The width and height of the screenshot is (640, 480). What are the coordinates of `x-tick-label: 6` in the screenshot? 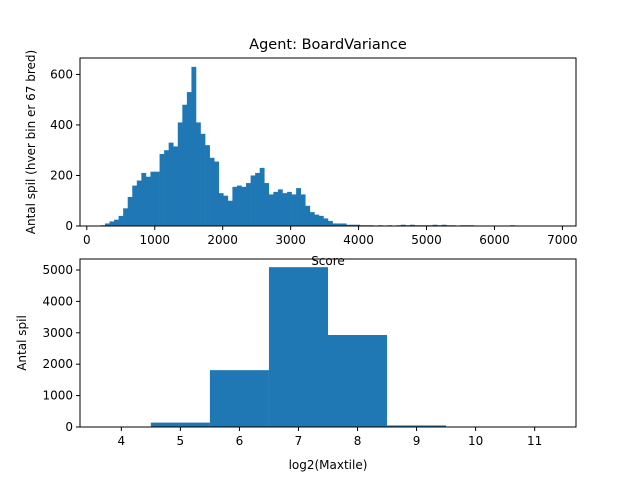 It's located at (240, 441).